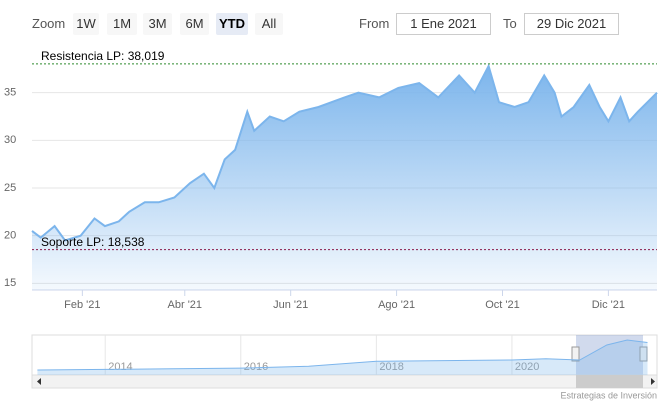  Describe the element at coordinates (10, 283) in the screenshot. I see `y-tick-label: 15` at that location.